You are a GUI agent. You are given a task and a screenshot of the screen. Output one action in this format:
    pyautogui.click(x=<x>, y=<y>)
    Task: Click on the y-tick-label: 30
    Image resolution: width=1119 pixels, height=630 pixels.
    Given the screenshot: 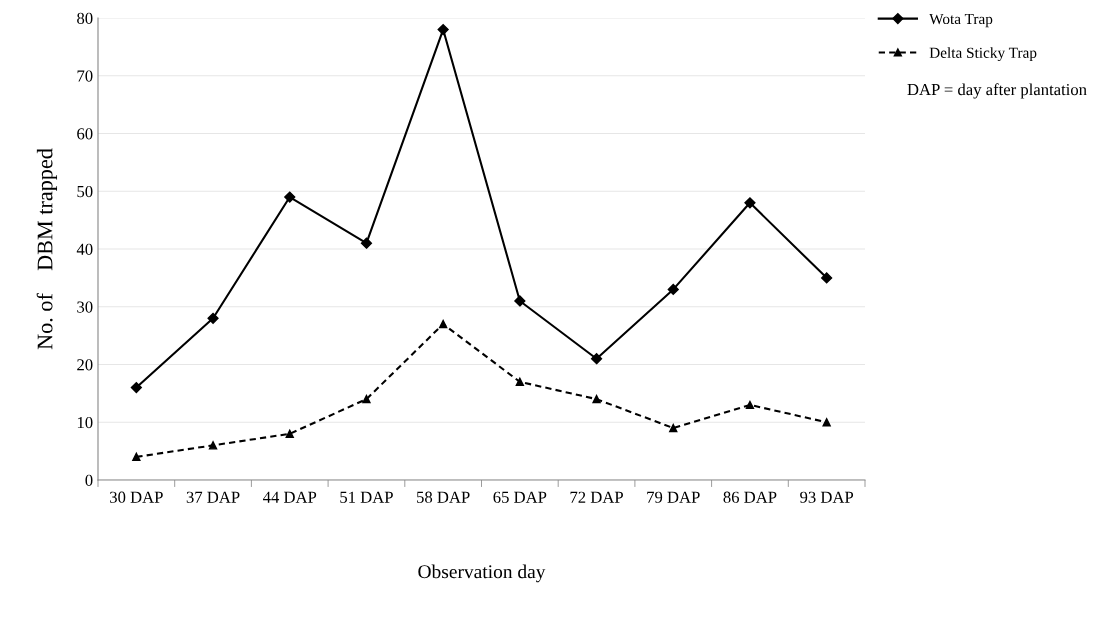 What is the action you would take?
    pyautogui.click(x=85, y=307)
    